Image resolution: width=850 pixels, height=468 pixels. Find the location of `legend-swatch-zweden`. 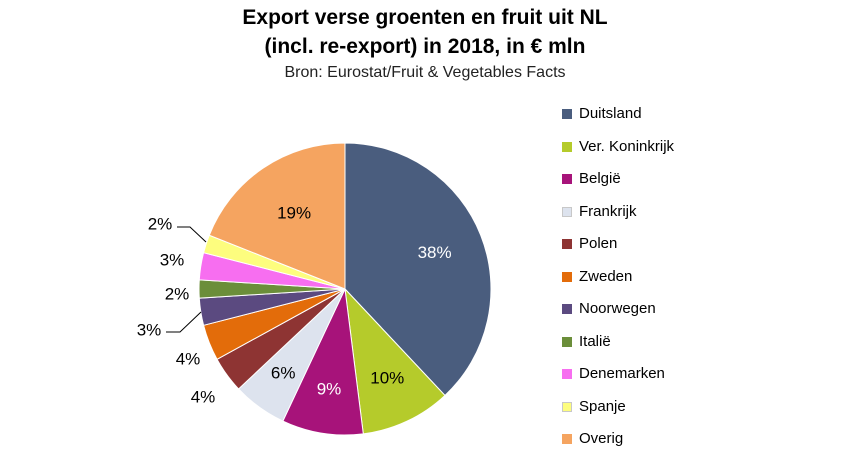

legend-swatch-zweden is located at coordinates (567, 276).